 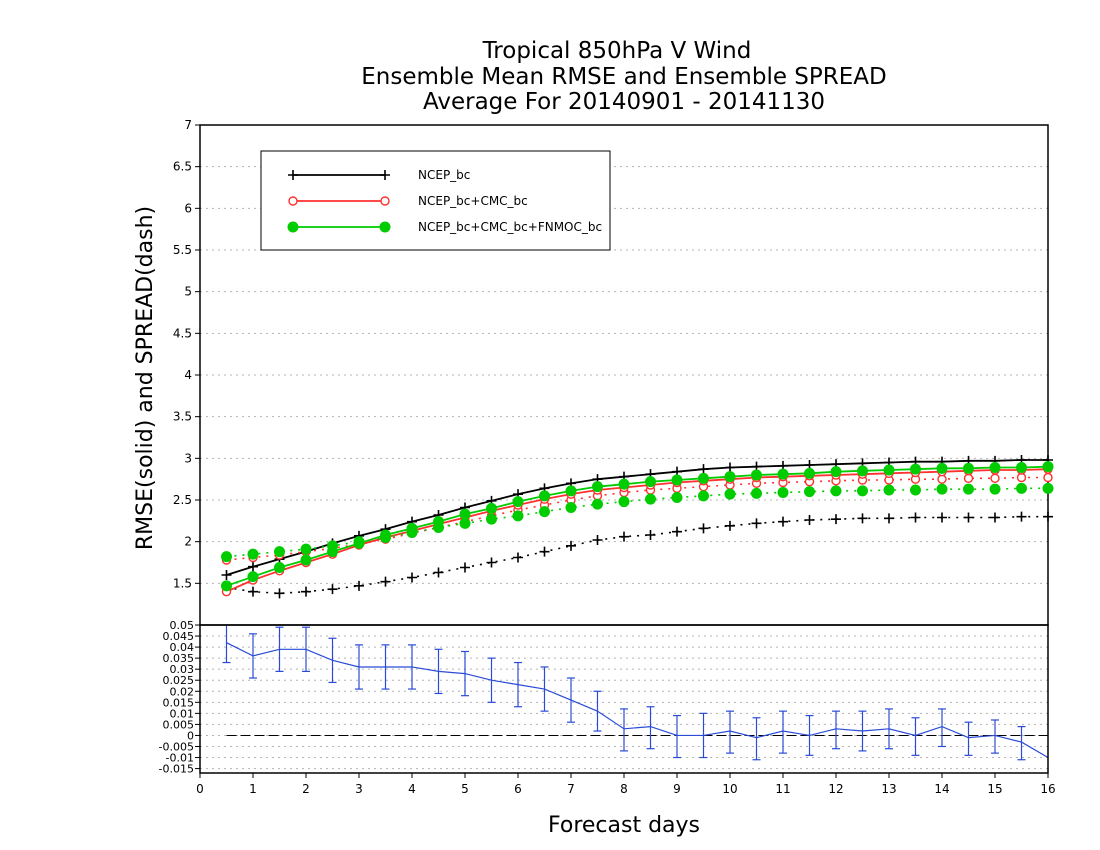 What do you see at coordinates (465, 789) in the screenshot?
I see `x-tick-label: 5` at bounding box center [465, 789].